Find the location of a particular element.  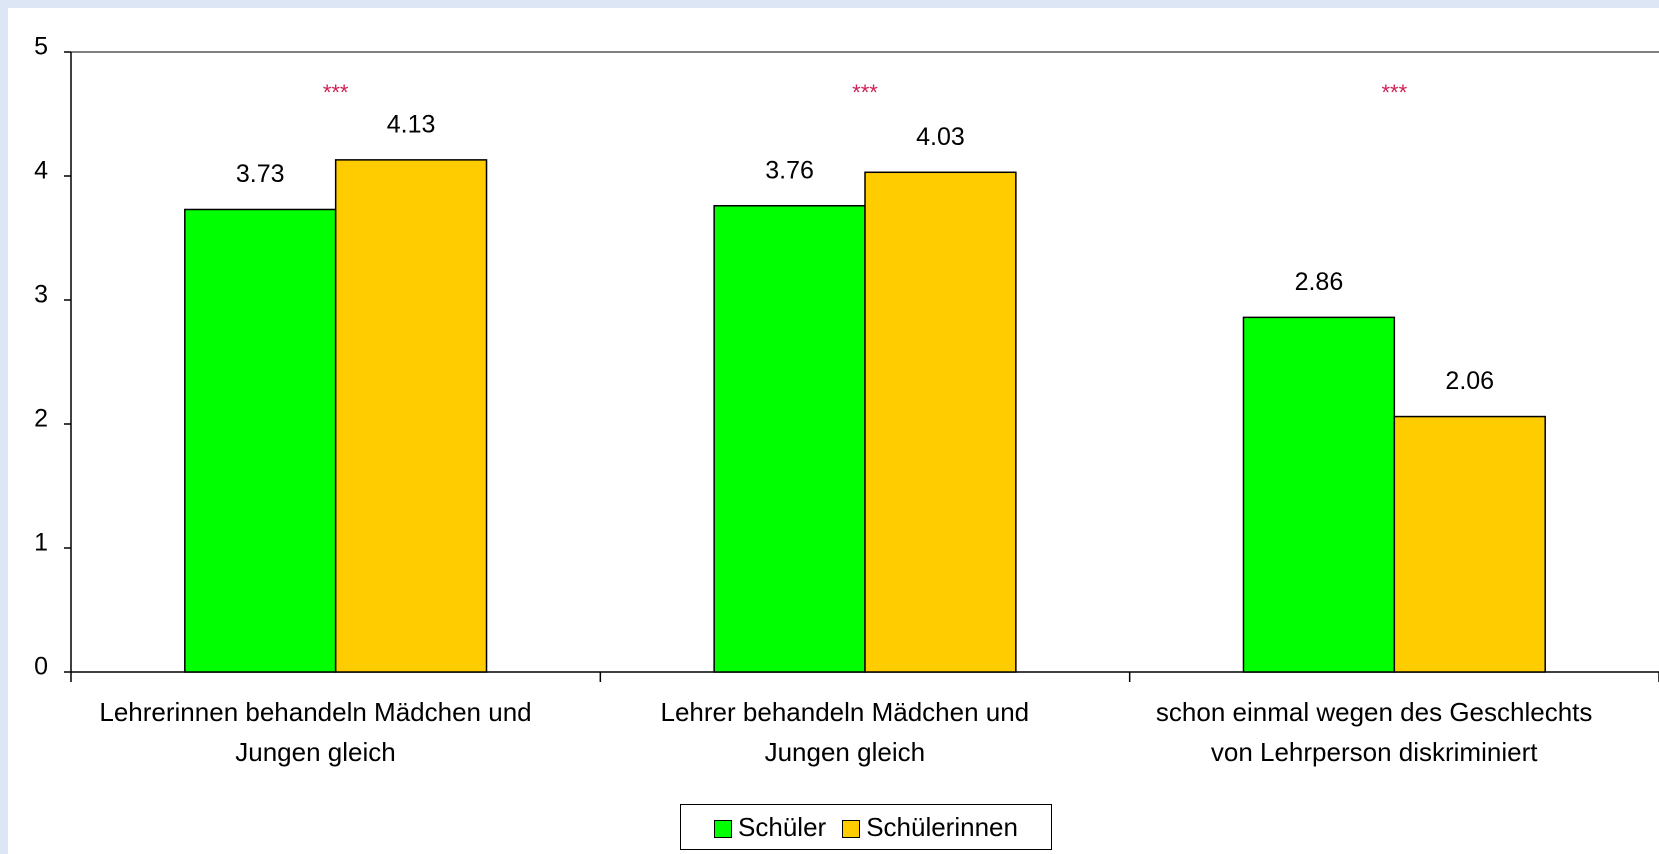

y-tick-label: 5 is located at coordinates (41, 47).